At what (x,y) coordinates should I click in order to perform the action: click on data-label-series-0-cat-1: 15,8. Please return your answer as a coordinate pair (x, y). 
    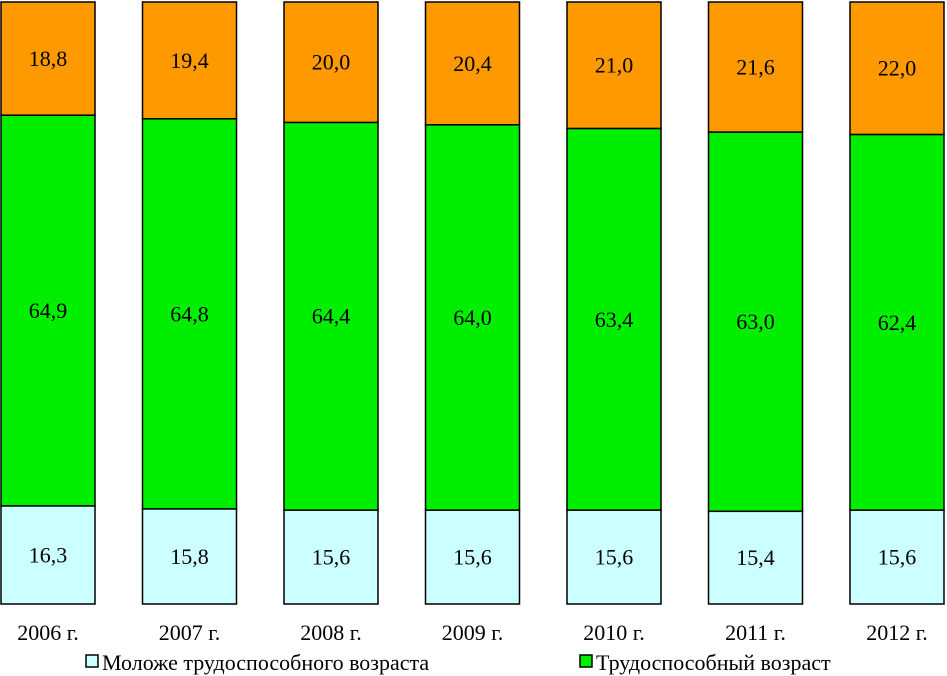
    Looking at the image, I should click on (189, 556).